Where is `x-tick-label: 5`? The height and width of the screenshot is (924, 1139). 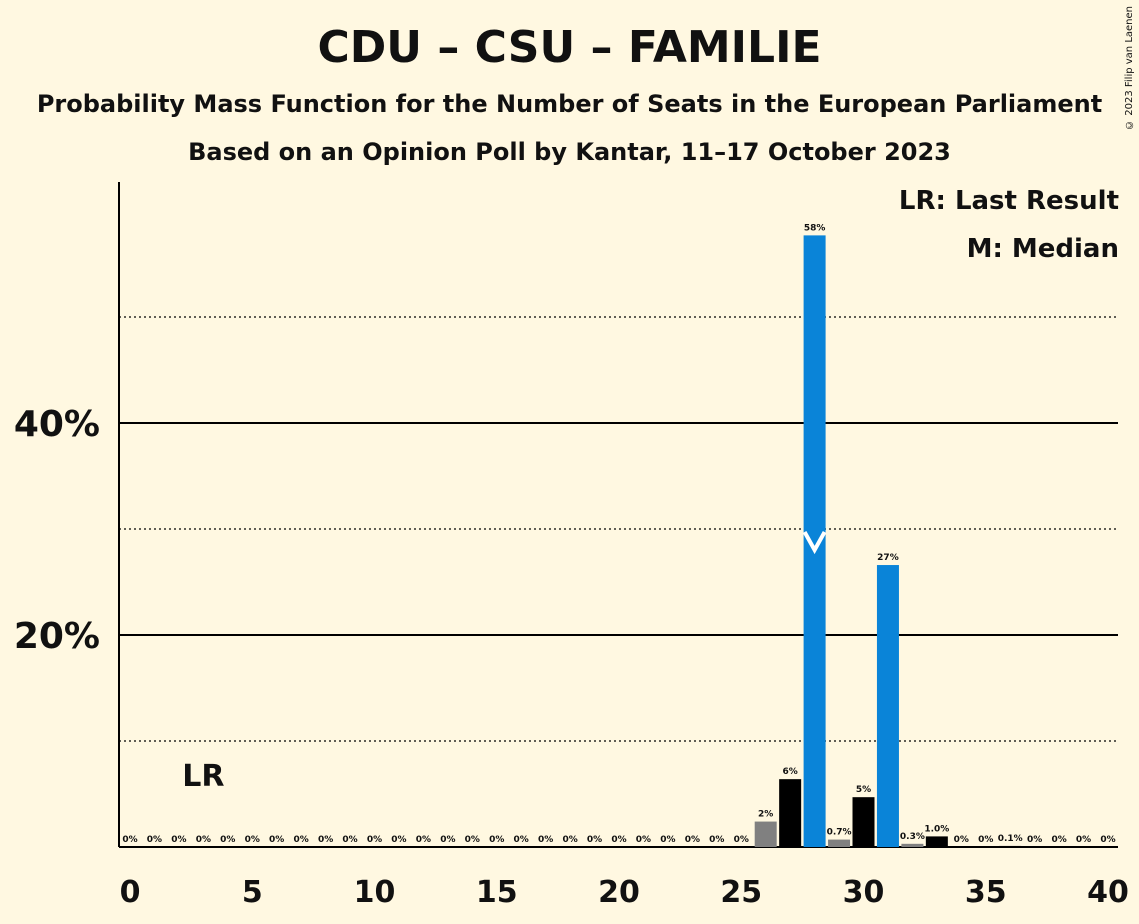
x-tick-label: 5 is located at coordinates (252, 892).